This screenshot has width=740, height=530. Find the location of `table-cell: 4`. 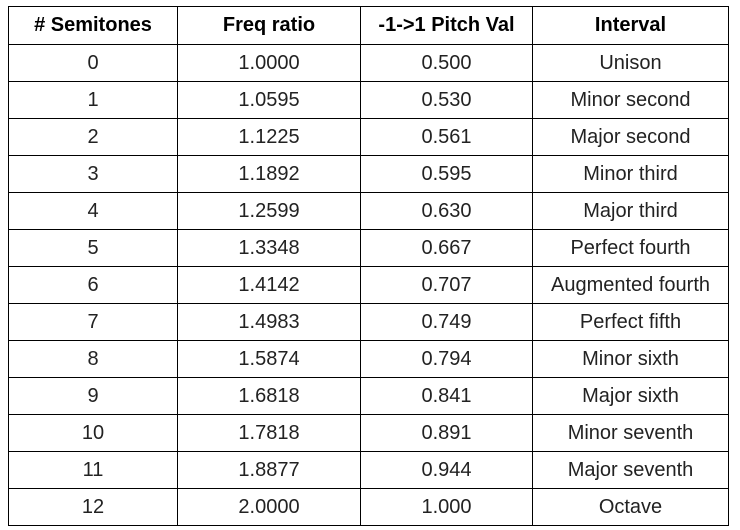

table-cell: 4 is located at coordinates (93, 211).